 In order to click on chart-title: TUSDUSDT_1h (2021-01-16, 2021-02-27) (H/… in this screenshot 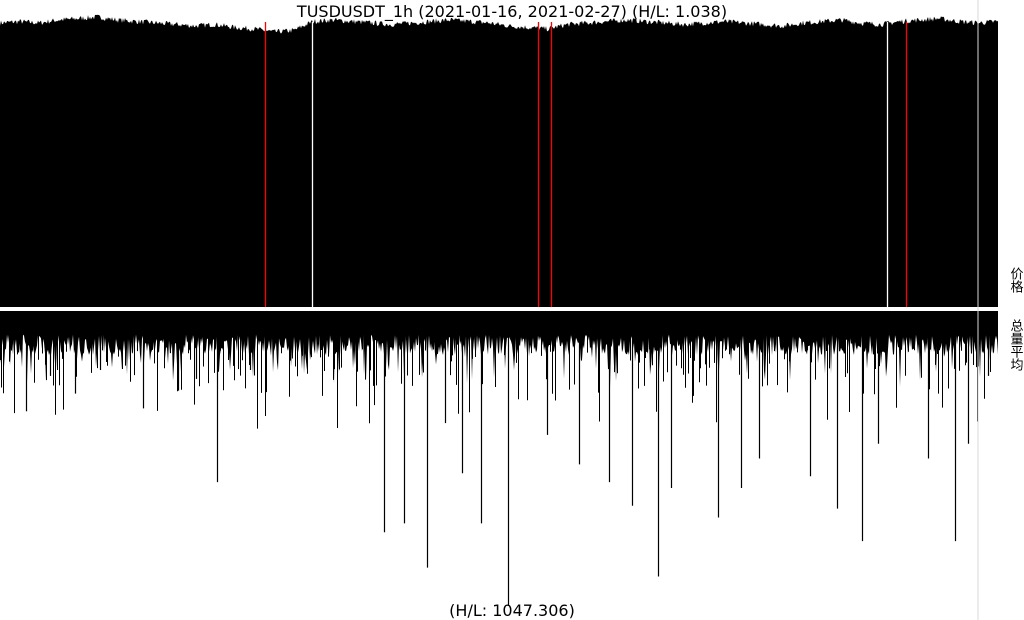, I will do `click(511, 12)`.